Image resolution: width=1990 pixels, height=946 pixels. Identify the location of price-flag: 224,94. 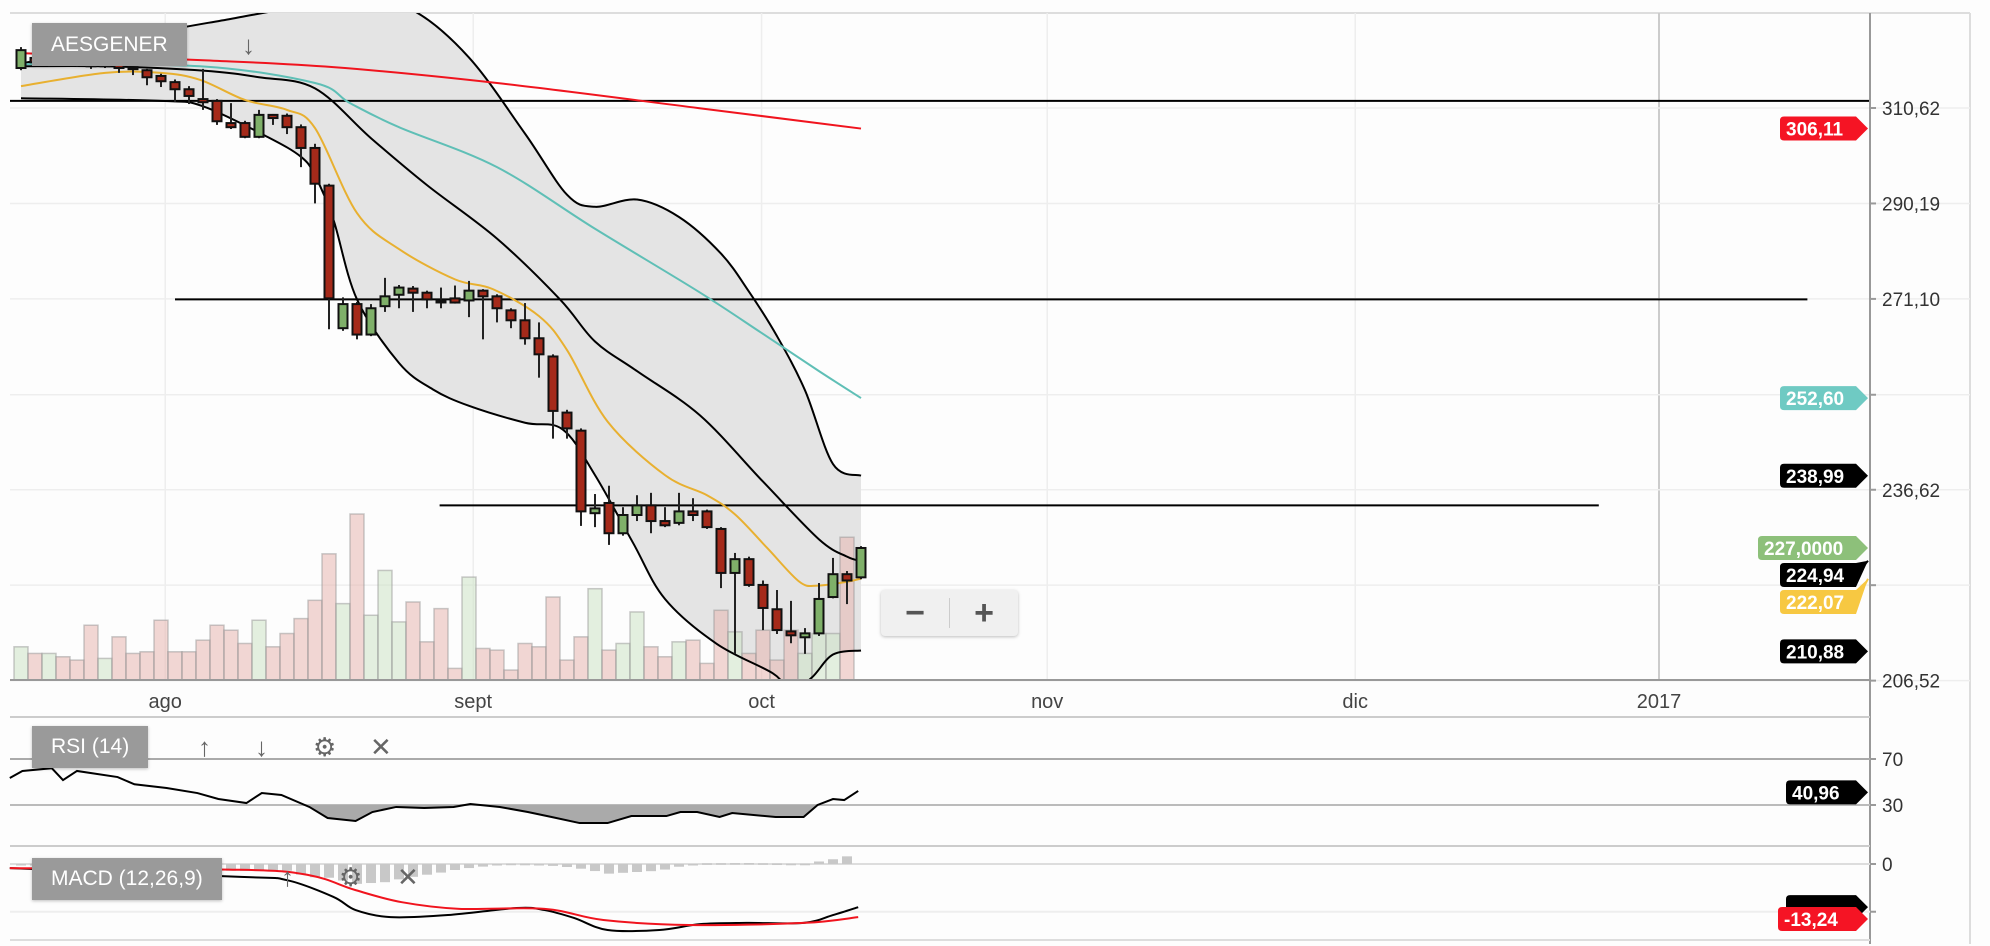
(1824, 573).